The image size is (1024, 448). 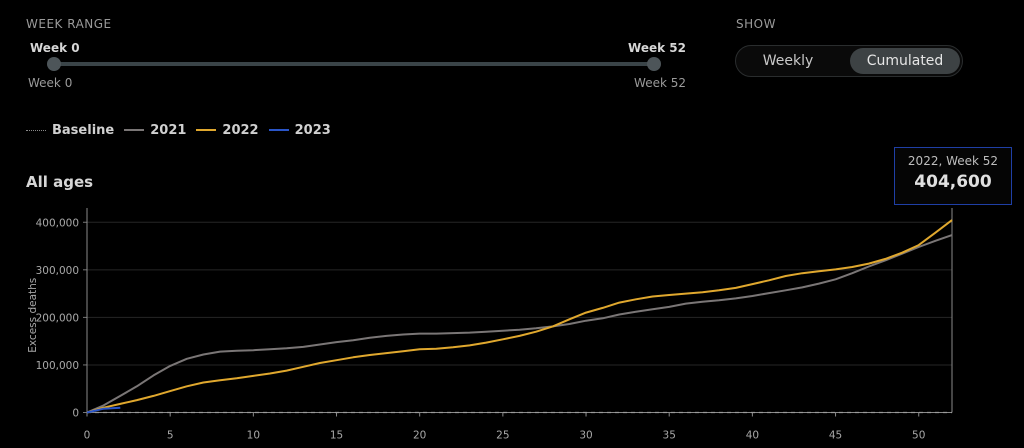 What do you see at coordinates (134, 130) in the screenshot?
I see `2021-swatch` at bounding box center [134, 130].